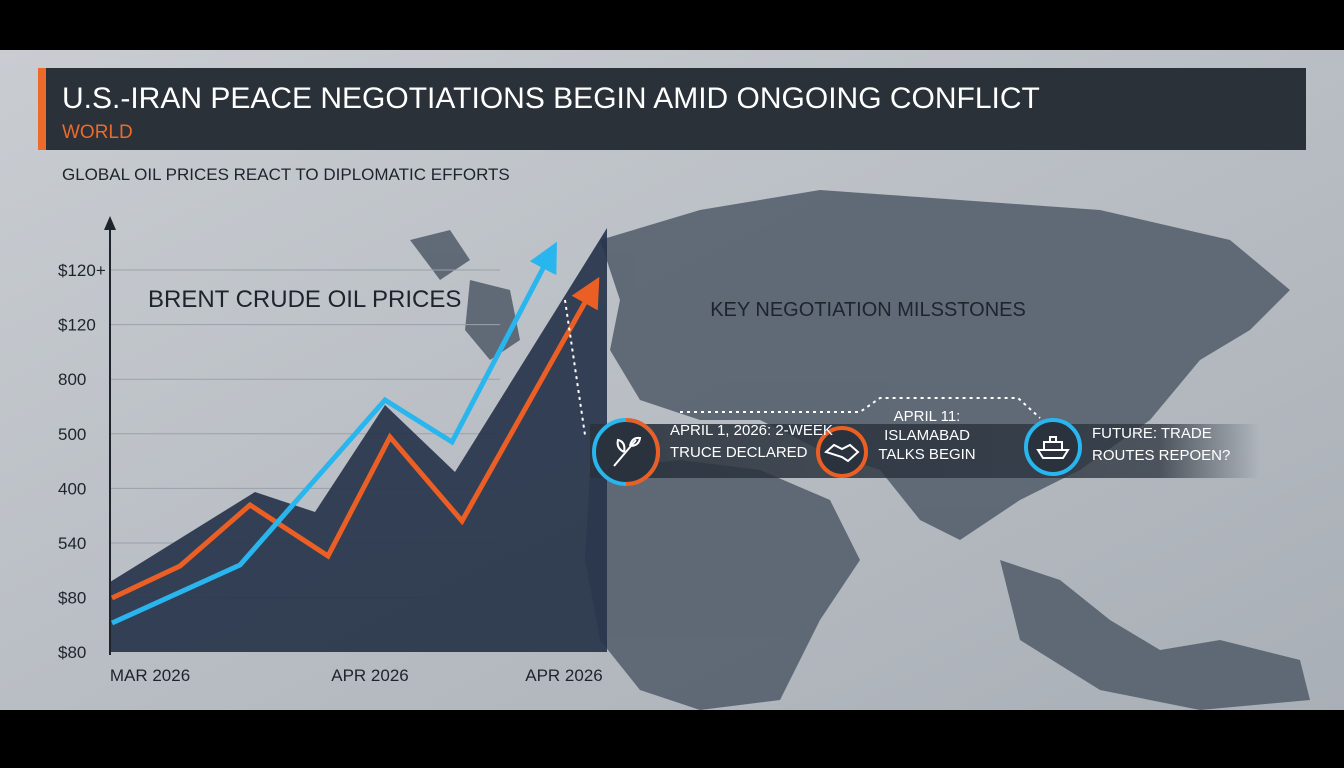 The width and height of the screenshot is (1344, 768). What do you see at coordinates (72, 488) in the screenshot?
I see `y-label: 400` at bounding box center [72, 488].